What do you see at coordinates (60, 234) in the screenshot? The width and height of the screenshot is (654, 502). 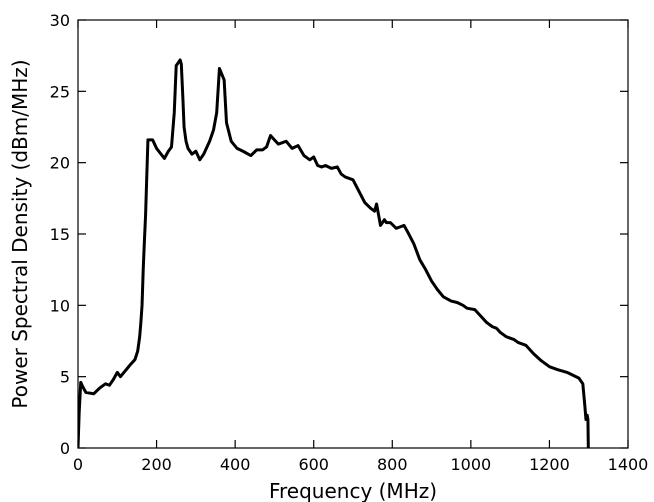 I see `y-tick-label: 15` at bounding box center [60, 234].